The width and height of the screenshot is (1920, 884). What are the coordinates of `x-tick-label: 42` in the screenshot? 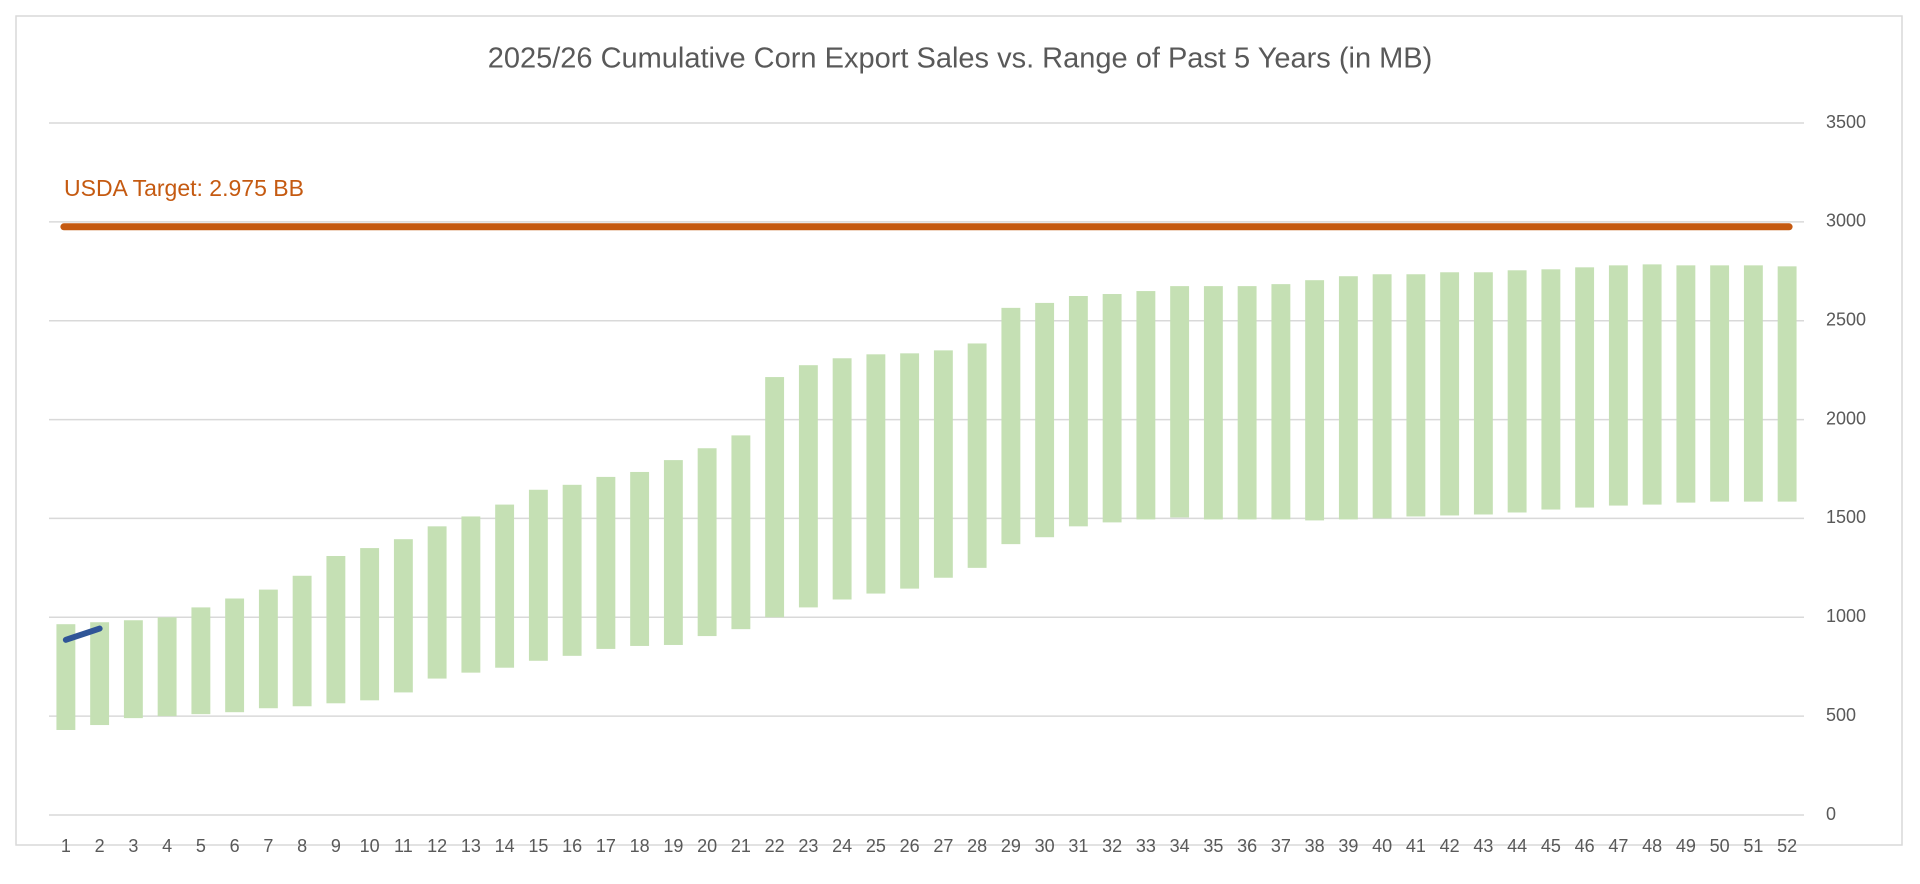 It's located at (1450, 846).